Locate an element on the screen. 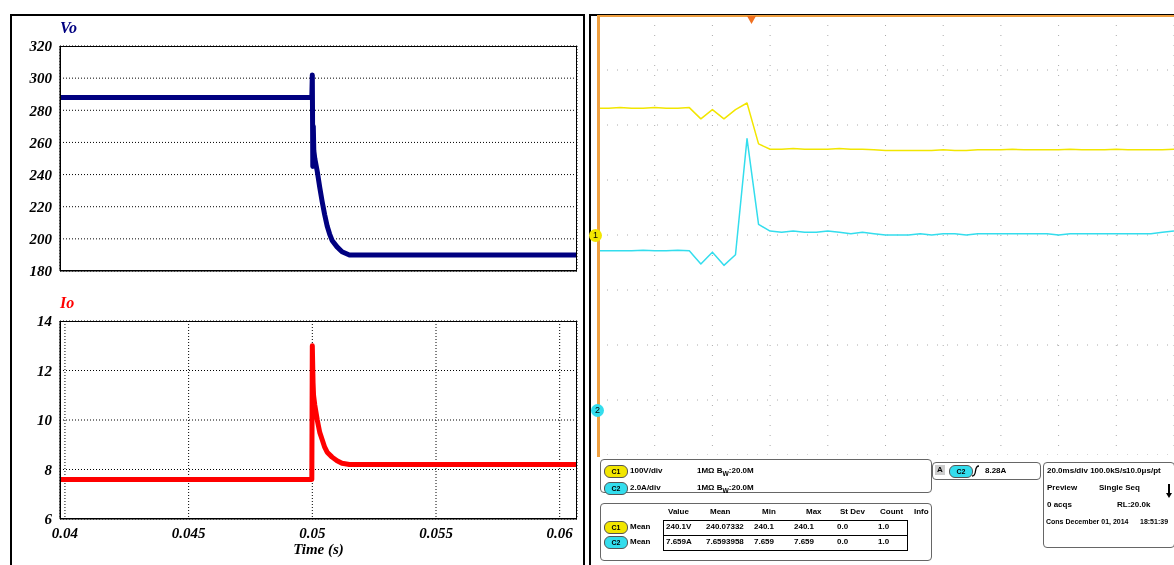 The image size is (1174, 565). chart-title: Io is located at coordinates (67, 303).